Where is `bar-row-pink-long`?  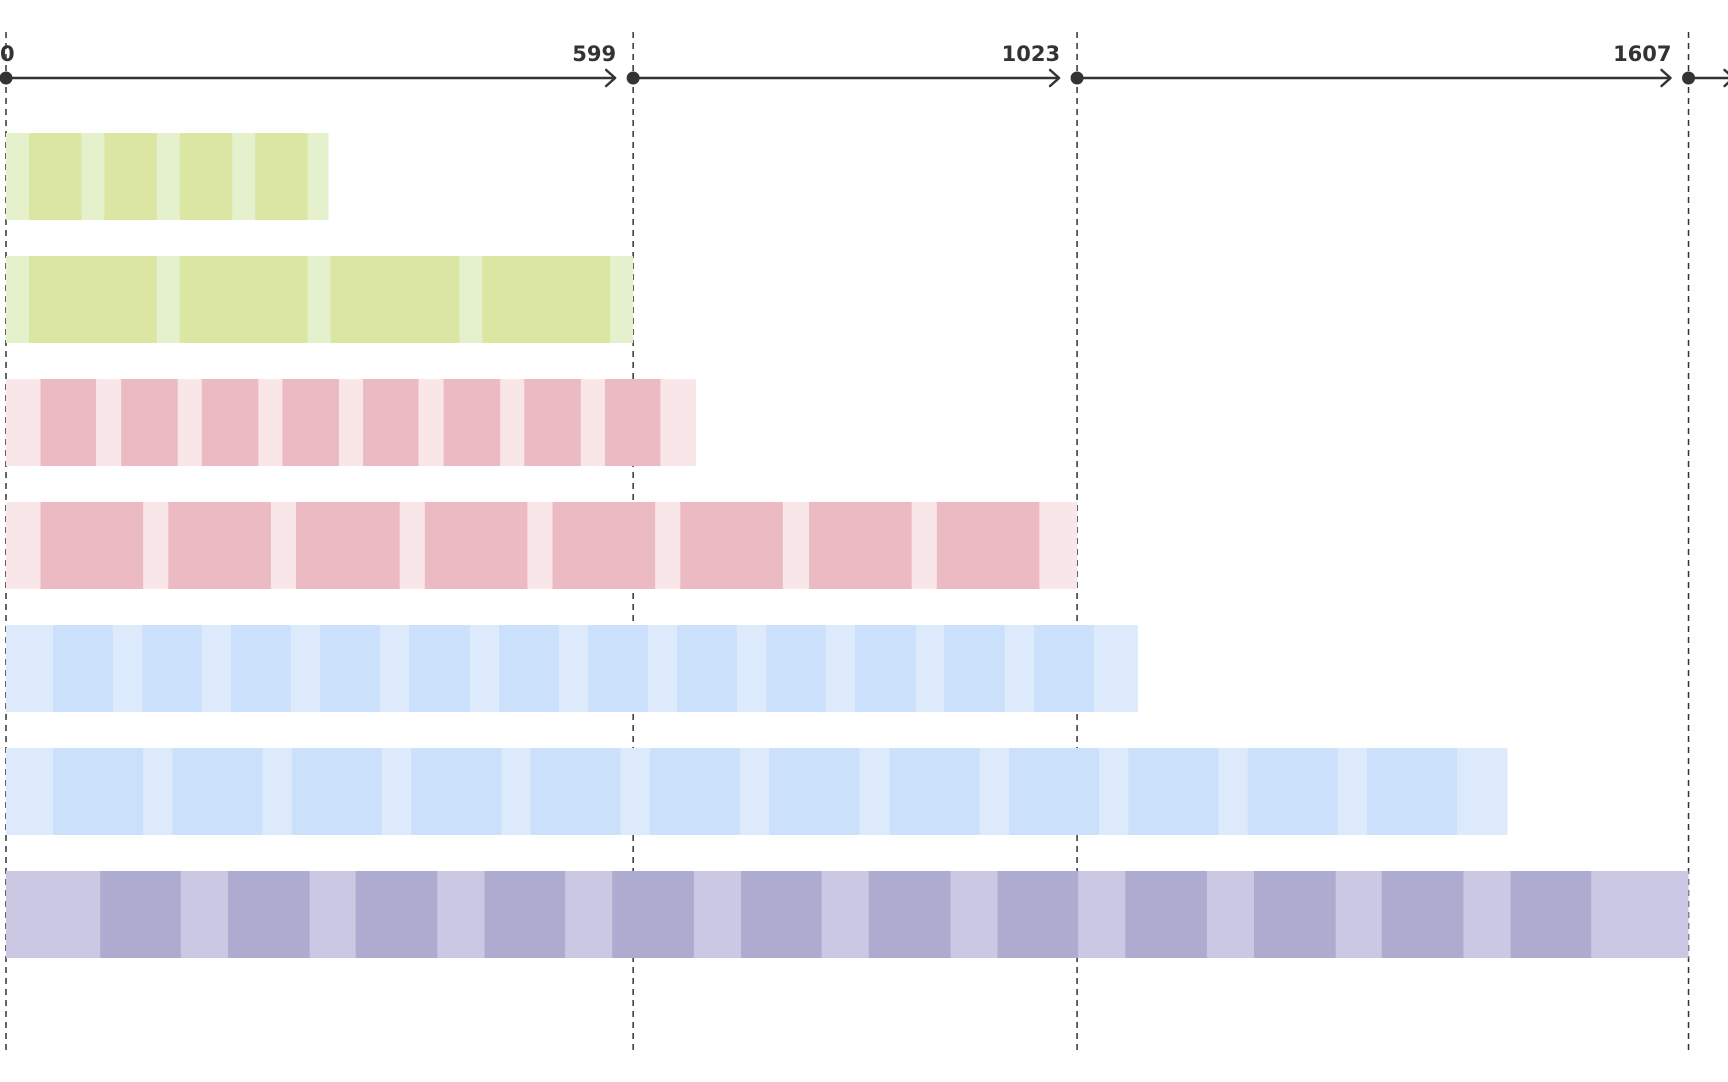 bar-row-pink-long is located at coordinates (542, 545).